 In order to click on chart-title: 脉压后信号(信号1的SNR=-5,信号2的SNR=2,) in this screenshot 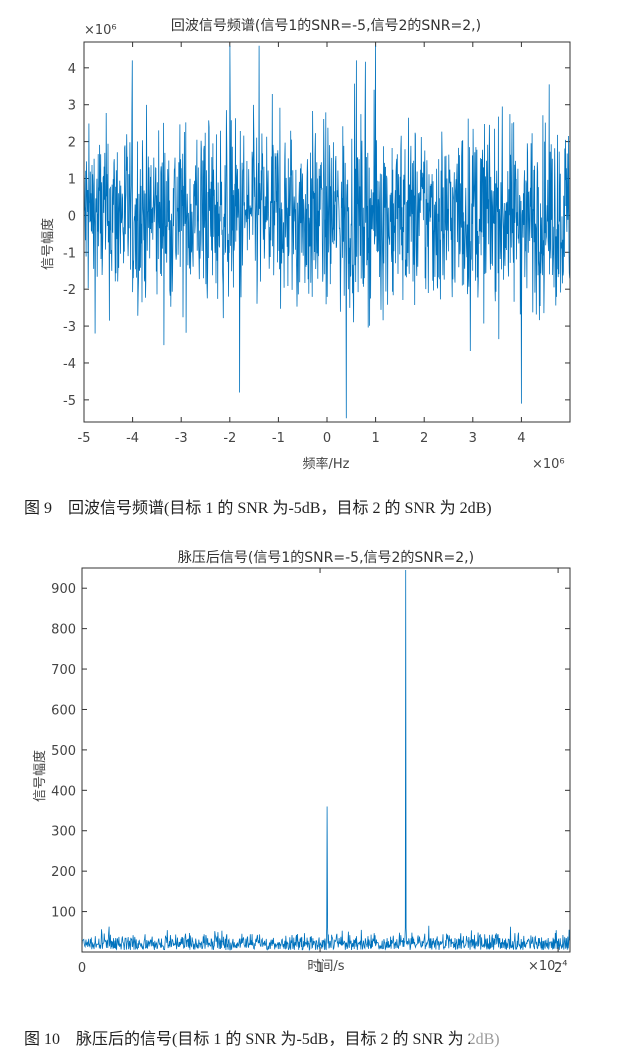, I will do `click(326, 558)`.